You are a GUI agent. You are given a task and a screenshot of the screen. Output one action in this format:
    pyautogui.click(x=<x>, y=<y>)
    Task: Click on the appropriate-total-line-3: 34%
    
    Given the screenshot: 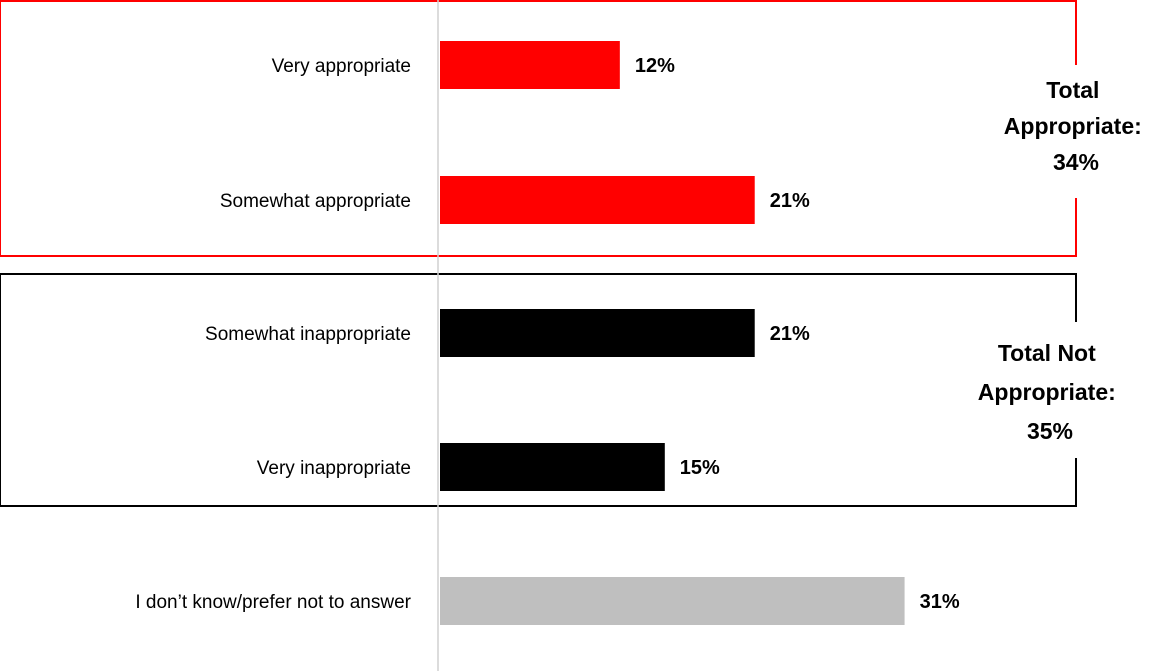 What is the action you would take?
    pyautogui.click(x=1076, y=162)
    